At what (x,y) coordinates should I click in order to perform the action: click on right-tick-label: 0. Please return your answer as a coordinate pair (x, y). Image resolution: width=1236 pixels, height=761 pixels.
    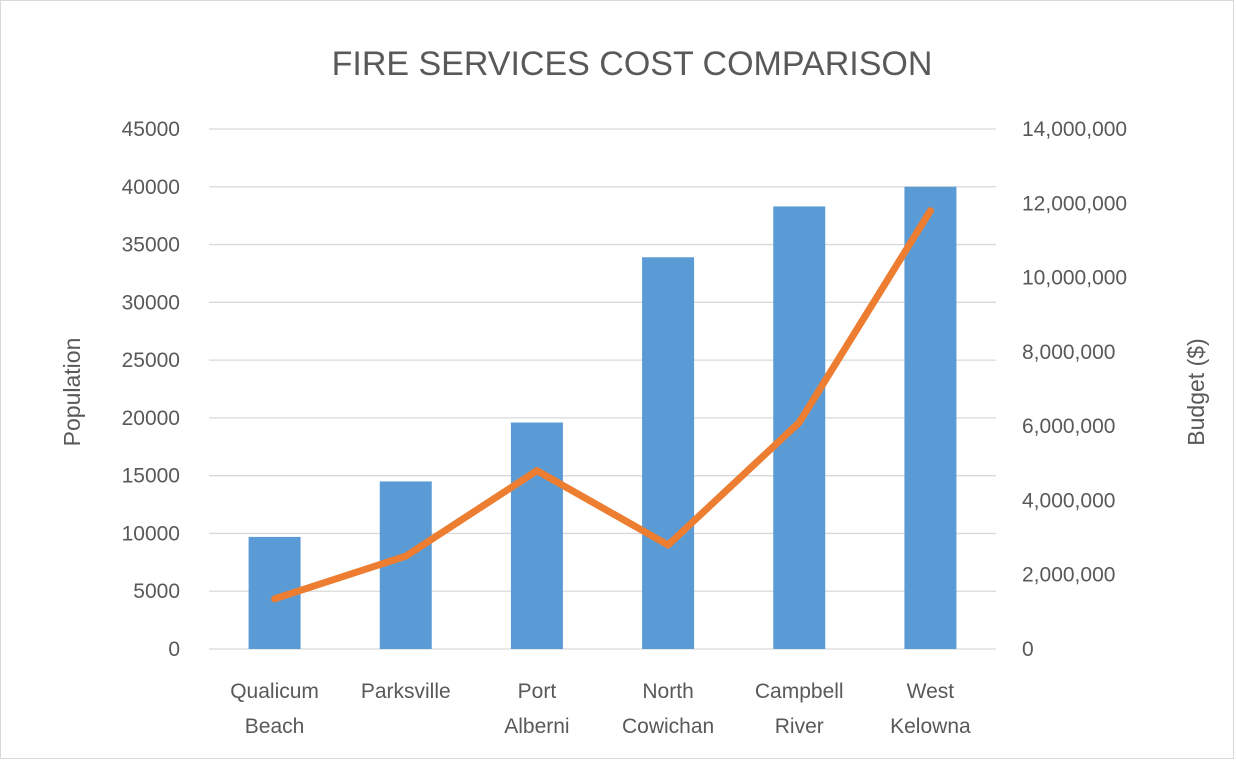
    Looking at the image, I should click on (1028, 649).